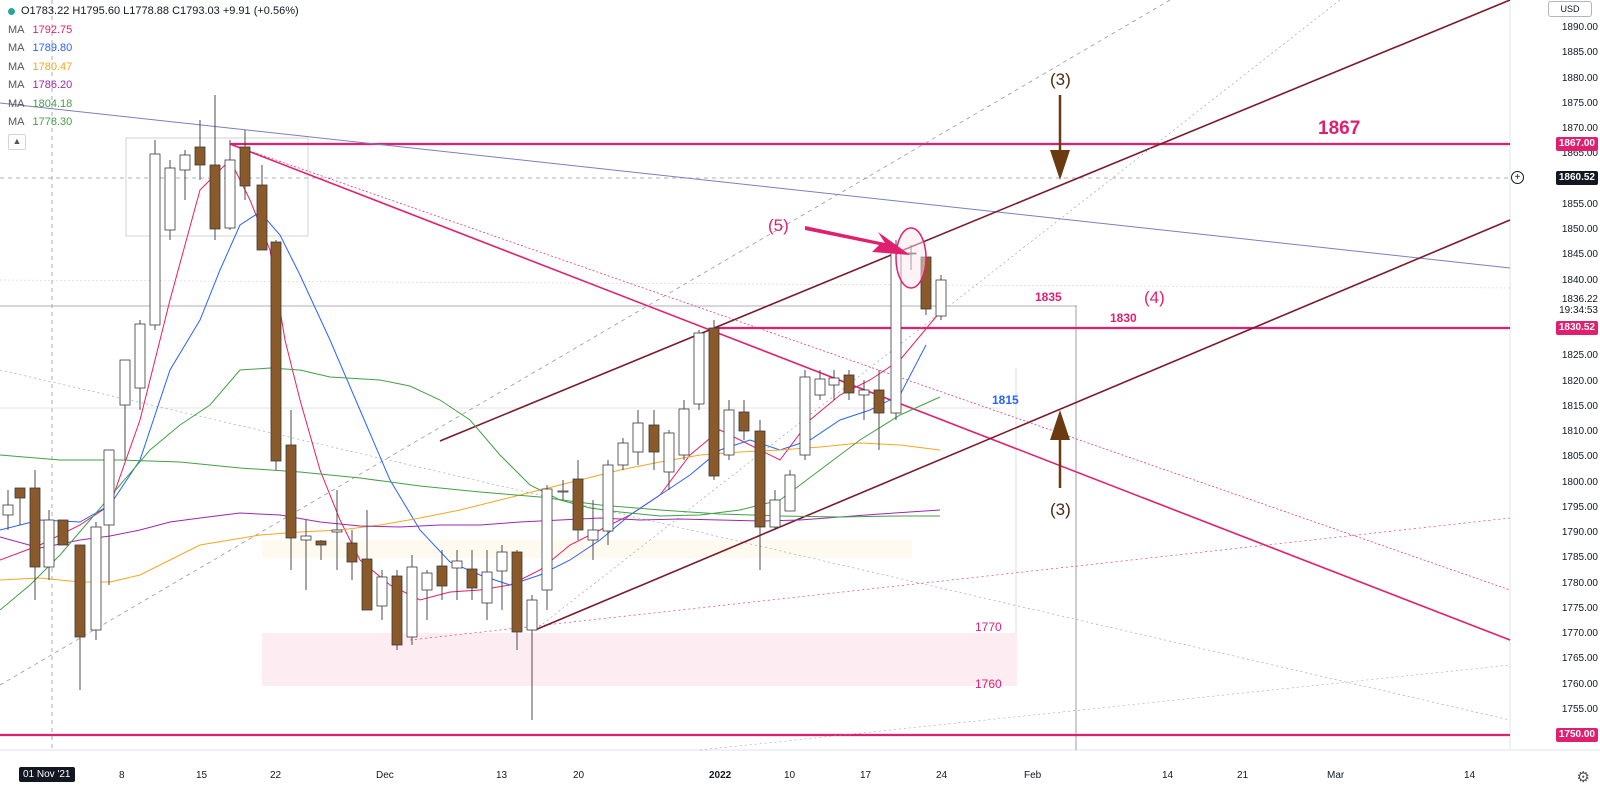 The image size is (1600, 791). What do you see at coordinates (1579, 608) in the screenshot?
I see `price-tick-label: 1775.00` at bounding box center [1579, 608].